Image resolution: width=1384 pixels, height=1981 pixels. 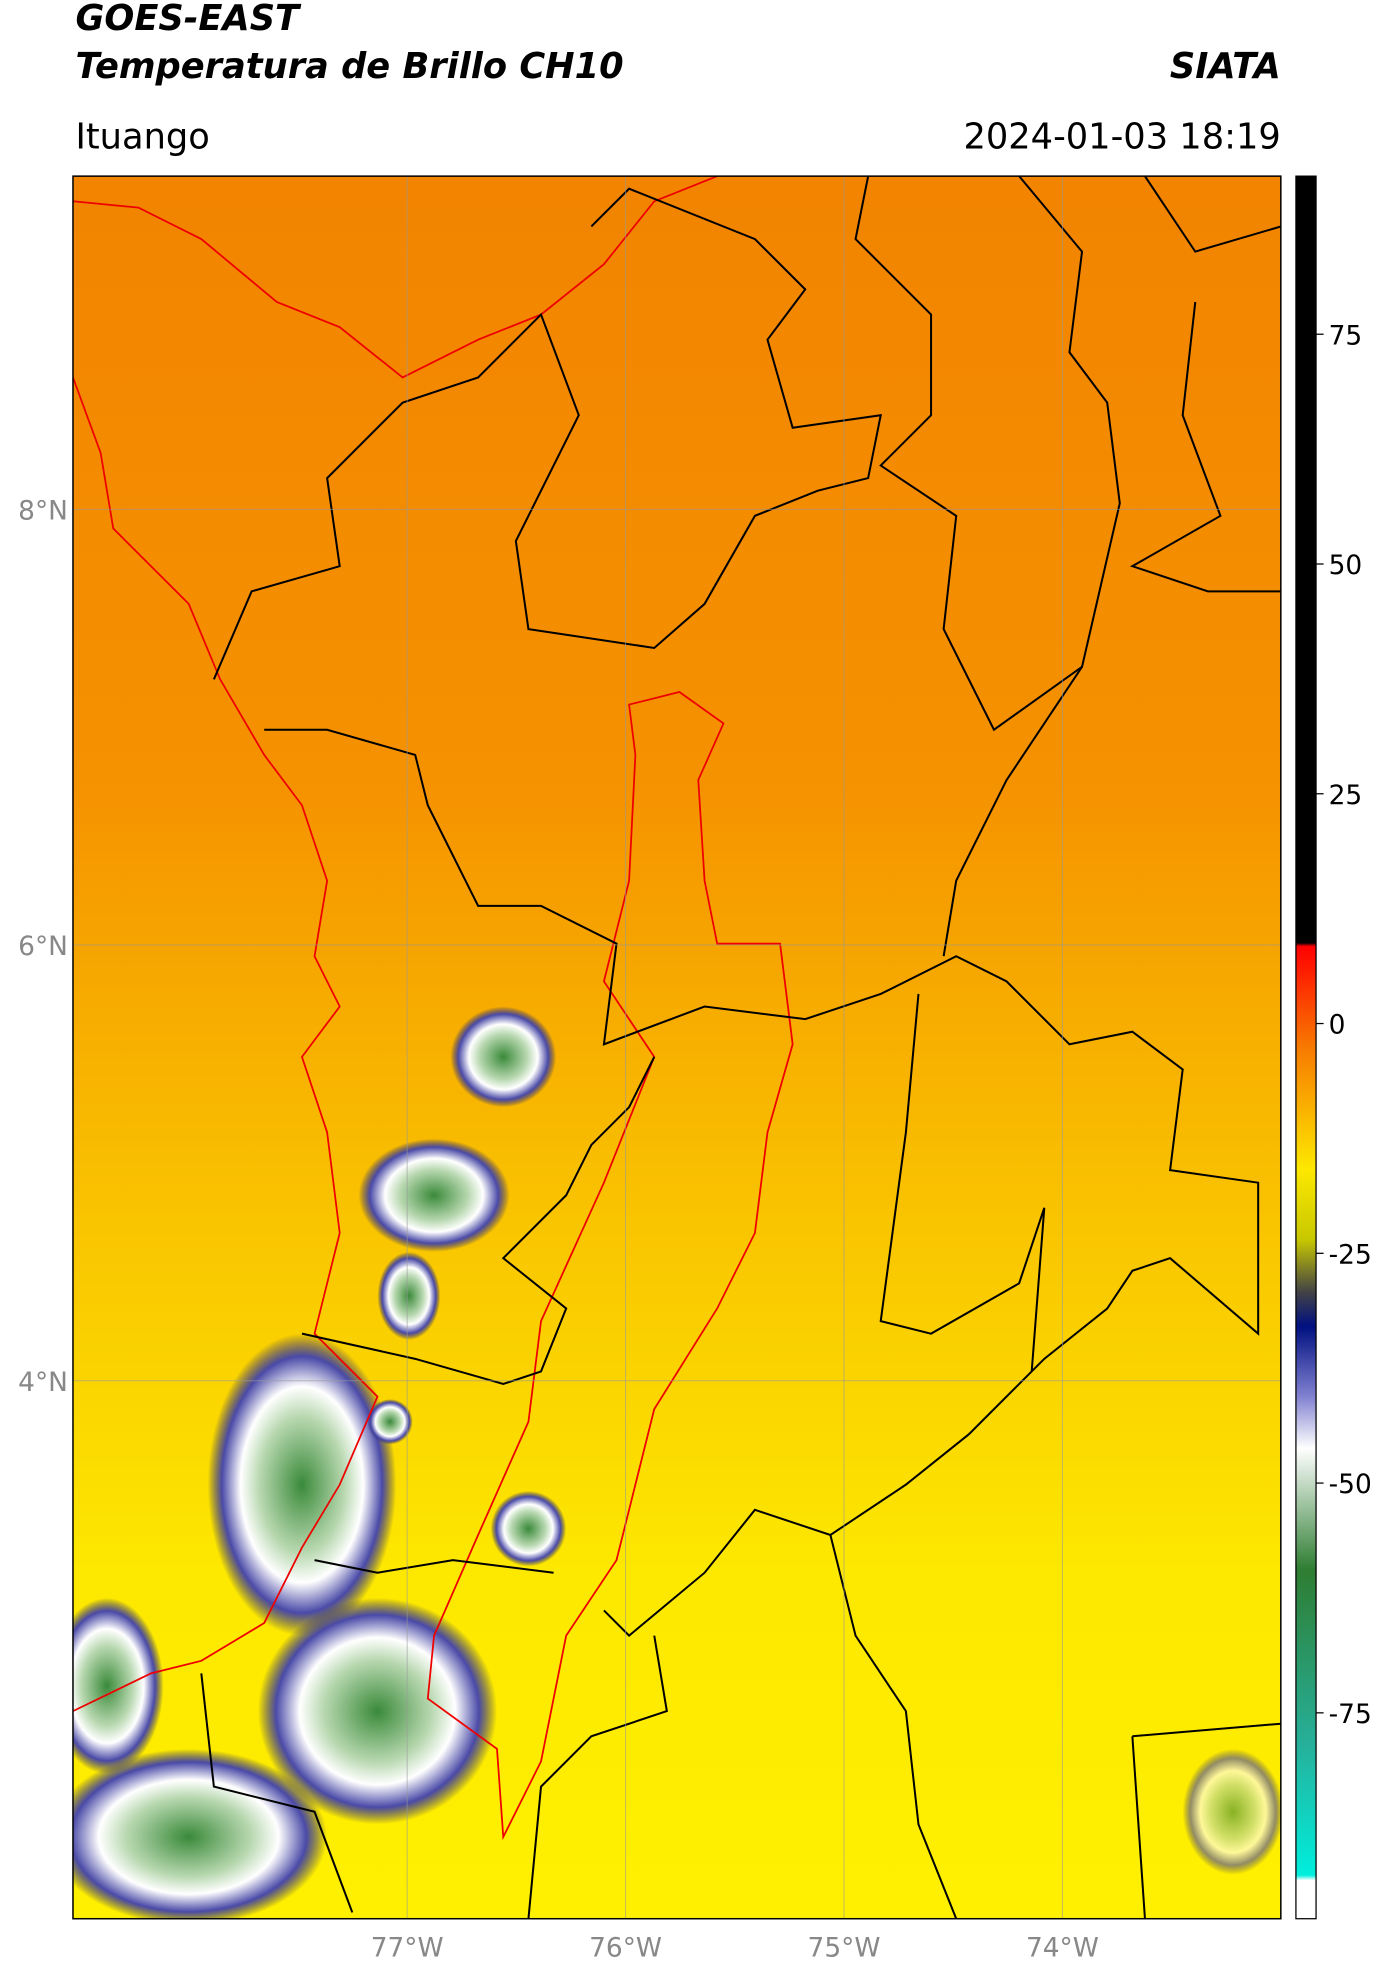 I want to click on colorbar, so click(x=1306, y=1047).